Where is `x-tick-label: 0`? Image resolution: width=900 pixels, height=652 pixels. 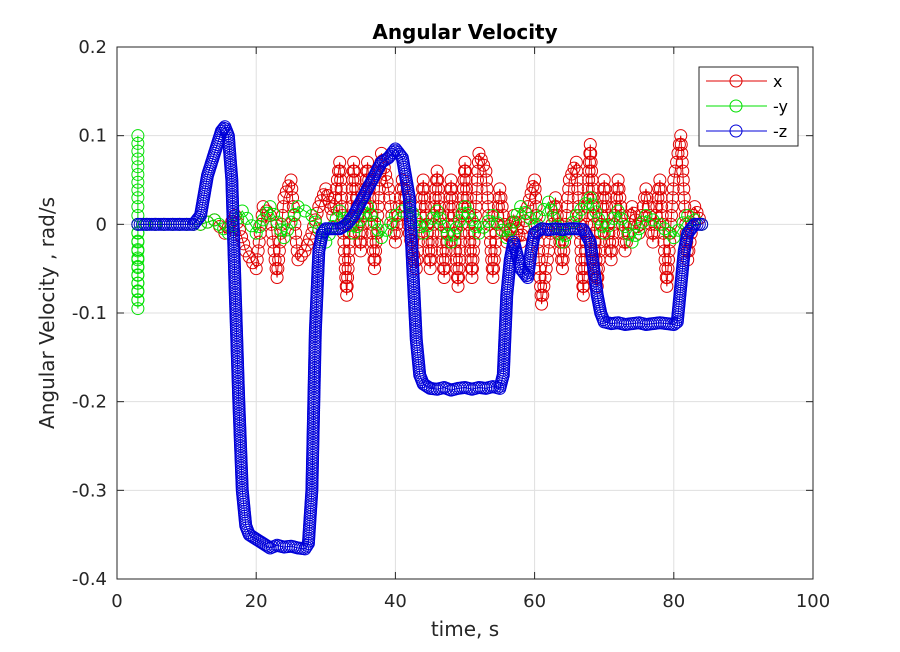 x-tick-label: 0 is located at coordinates (116, 601).